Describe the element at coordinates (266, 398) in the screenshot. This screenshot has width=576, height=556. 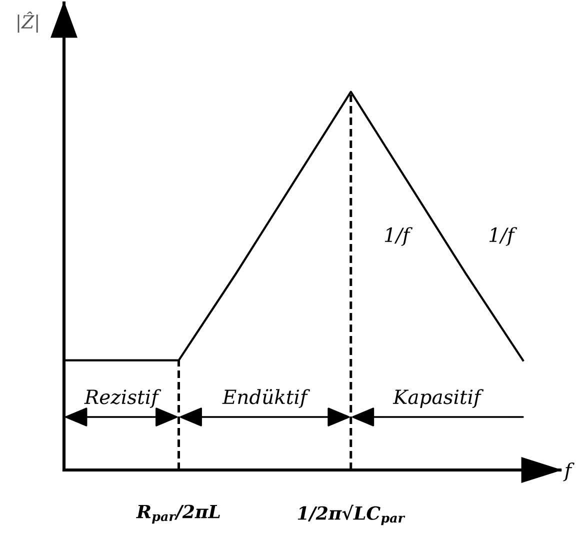
I see `annotation: Endüktif` at that location.